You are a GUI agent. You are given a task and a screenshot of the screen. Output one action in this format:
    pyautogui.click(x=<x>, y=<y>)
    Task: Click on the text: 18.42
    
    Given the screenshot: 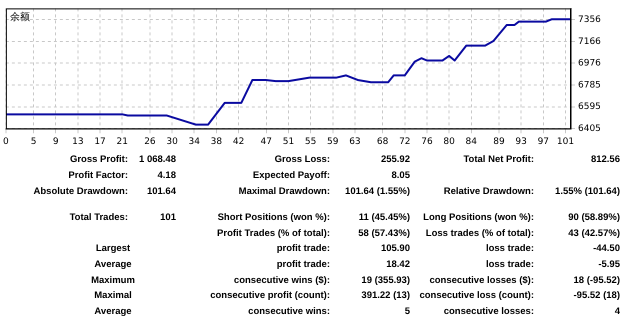 What is the action you would take?
    pyautogui.click(x=398, y=265)
    